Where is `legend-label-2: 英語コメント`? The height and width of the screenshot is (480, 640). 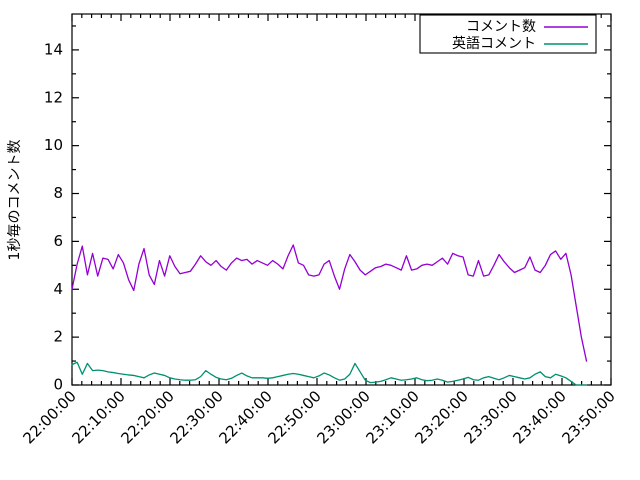 legend-label-2: 英語コメント is located at coordinates (494, 43).